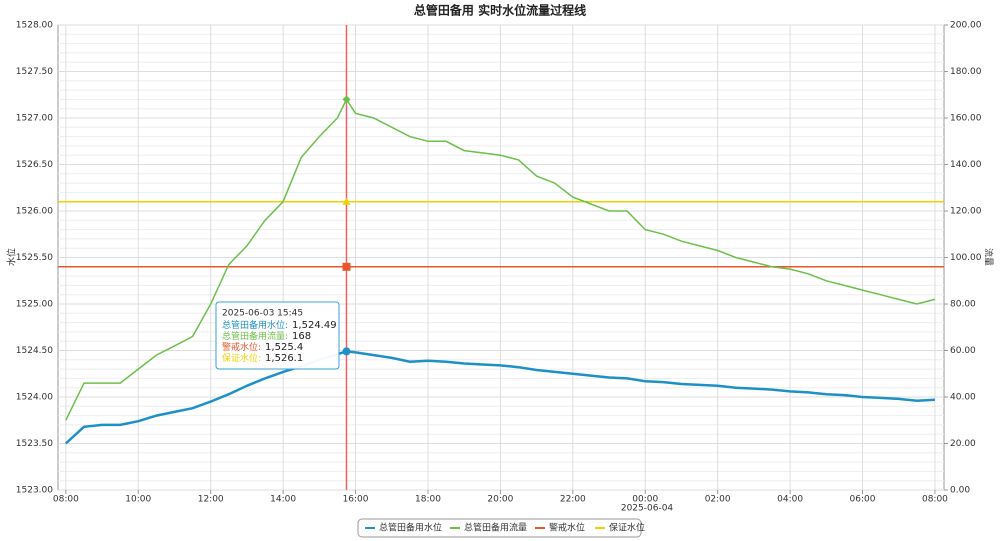  Describe the element at coordinates (255, 325) in the screenshot. I see `tooltip-name: 总管田备用水位:` at that location.